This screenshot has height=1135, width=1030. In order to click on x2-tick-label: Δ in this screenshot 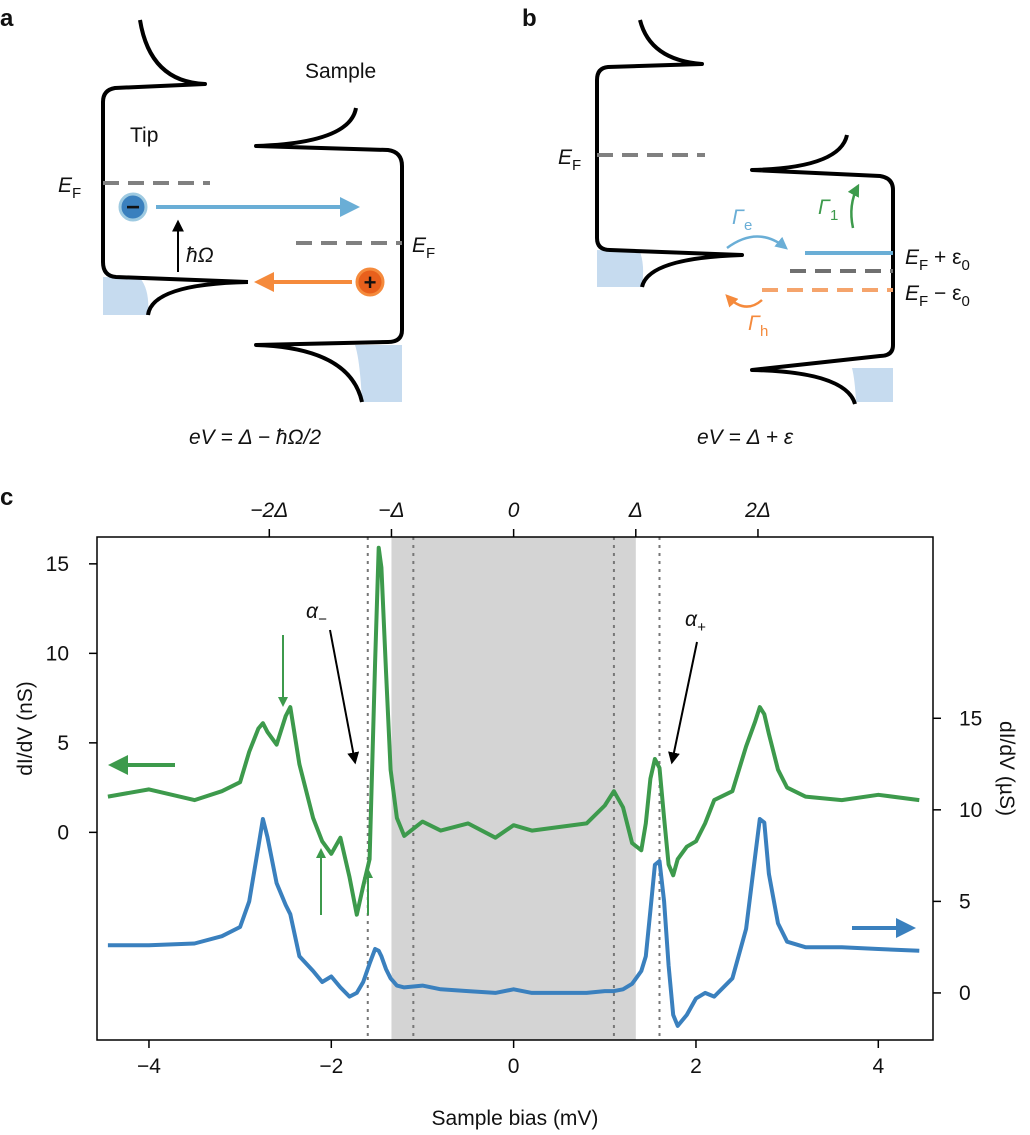, I will do `click(635, 510)`.